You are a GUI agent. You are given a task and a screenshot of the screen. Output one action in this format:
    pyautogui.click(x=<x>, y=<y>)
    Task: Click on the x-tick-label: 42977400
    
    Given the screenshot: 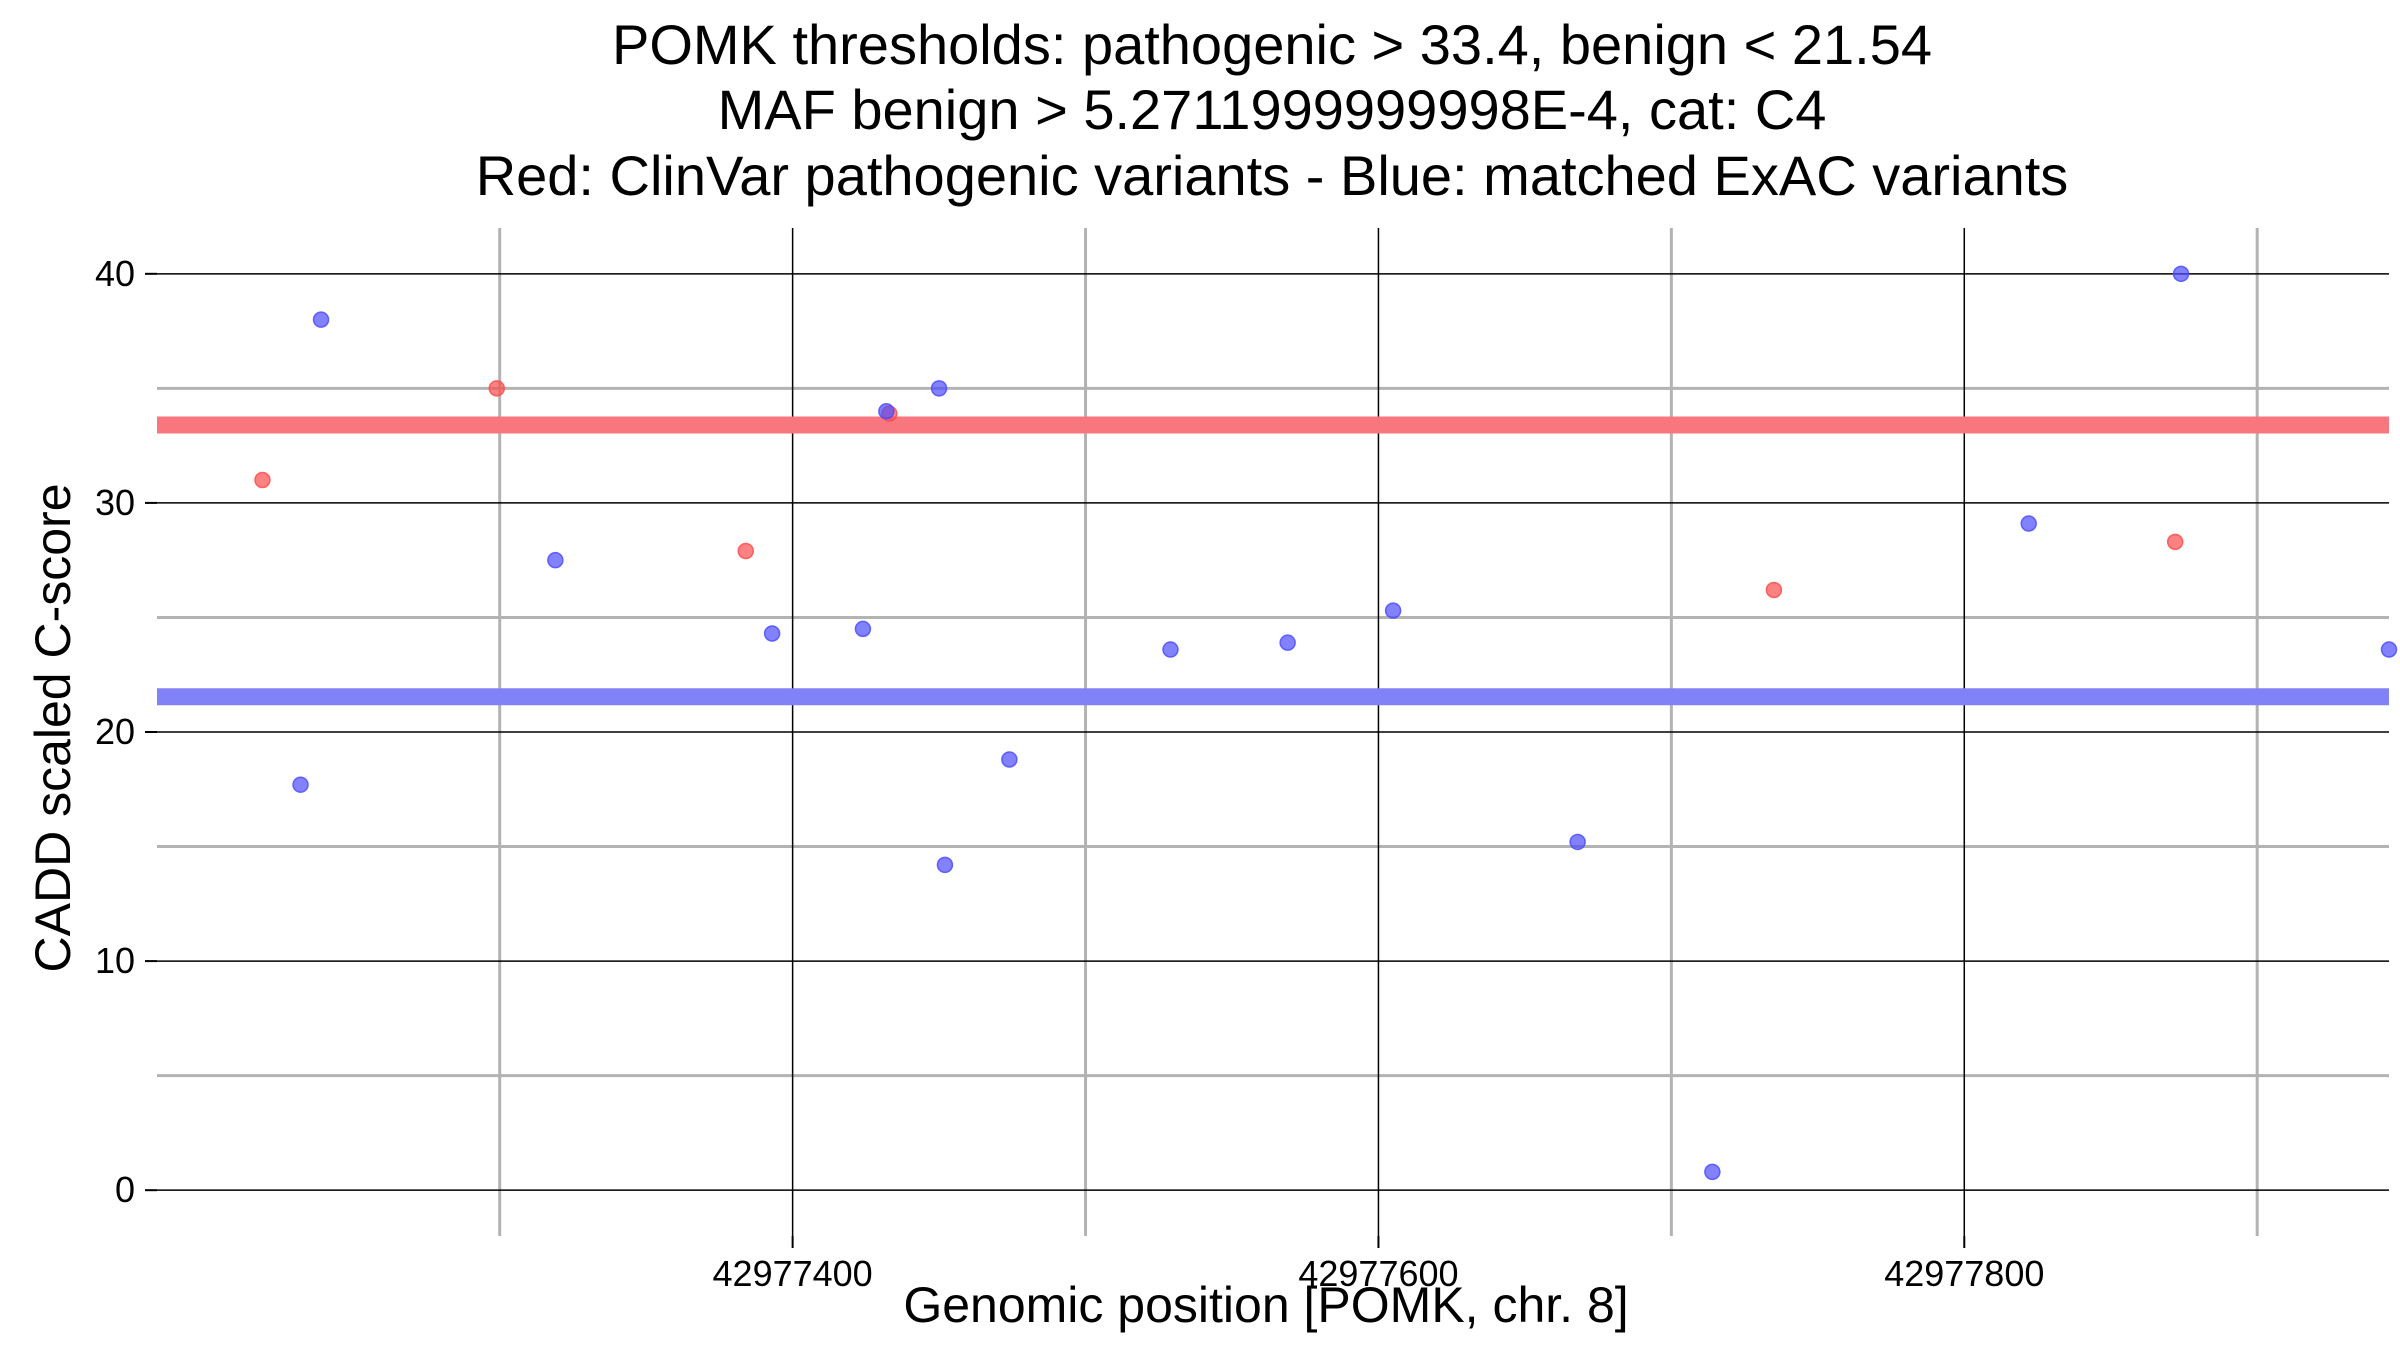 What is the action you would take?
    pyautogui.click(x=793, y=1273)
    